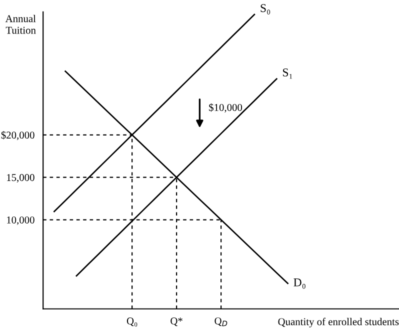 The width and height of the screenshot is (399, 330). What do you see at coordinates (287, 73) in the screenshot?
I see `series-label: S₁` at bounding box center [287, 73].